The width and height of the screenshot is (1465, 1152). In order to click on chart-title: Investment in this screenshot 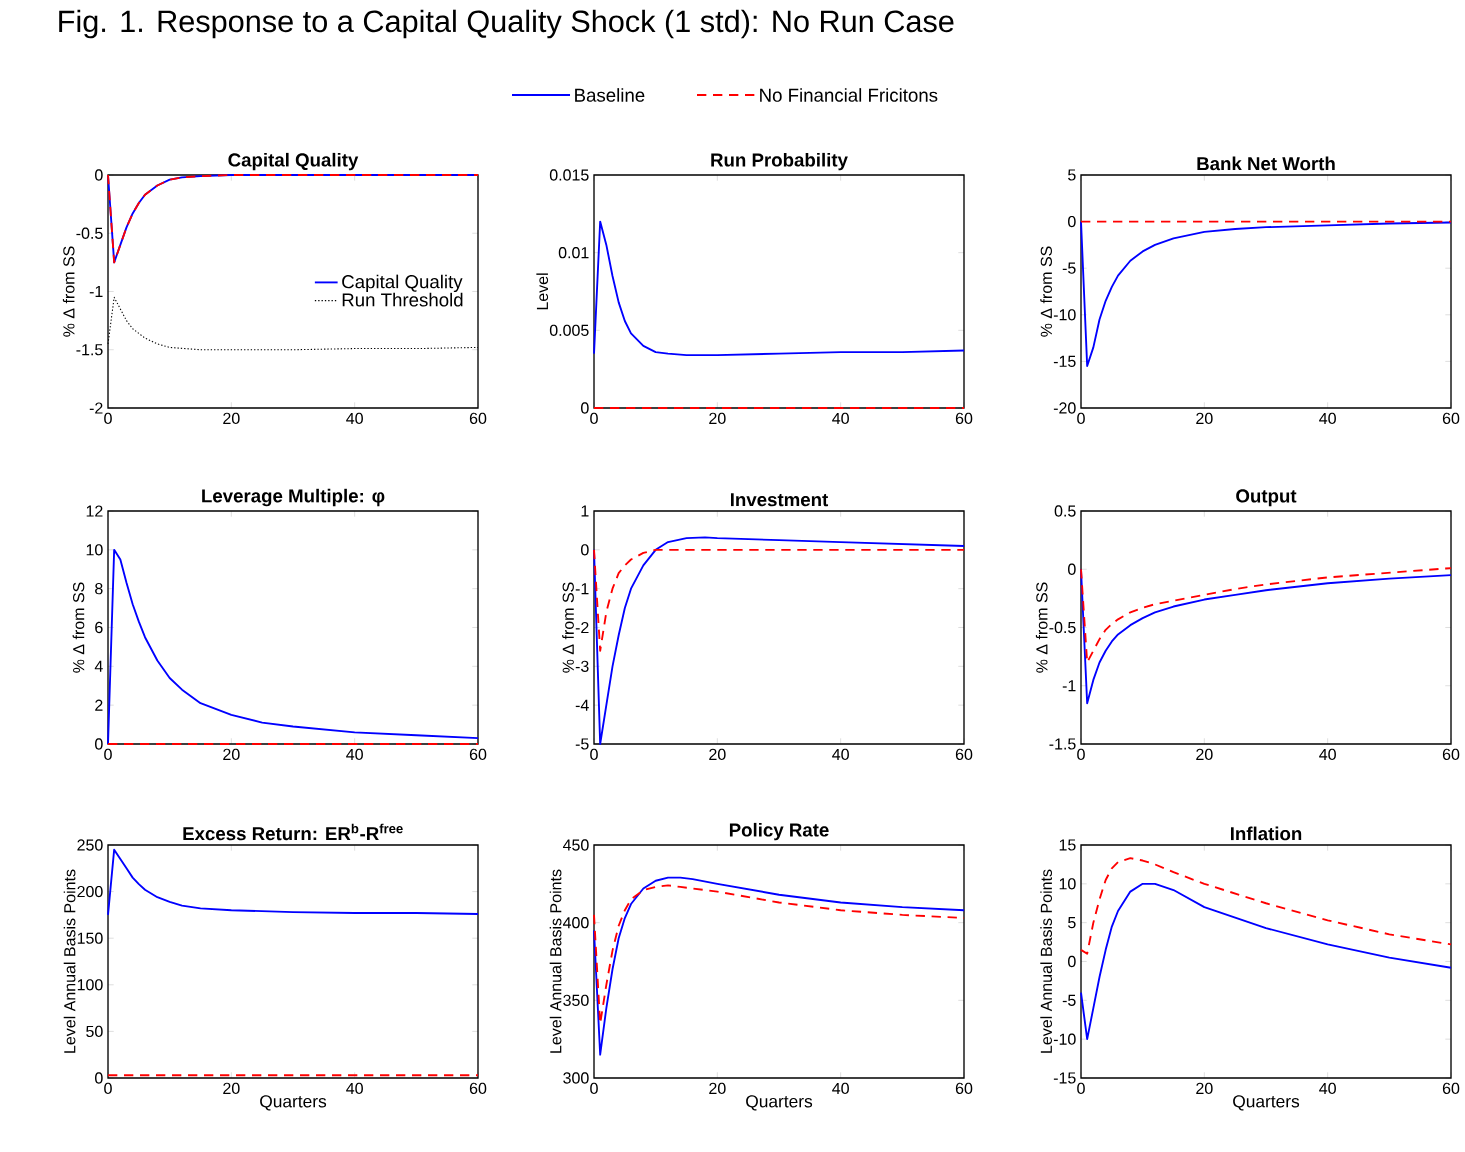, I will do `click(779, 500)`.